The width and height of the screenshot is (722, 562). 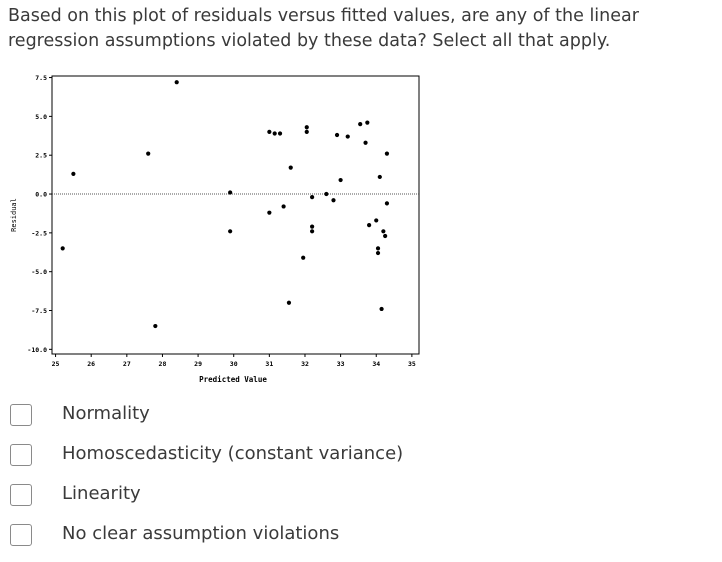 What do you see at coordinates (21, 415) in the screenshot?
I see `checkbox-normality` at bounding box center [21, 415].